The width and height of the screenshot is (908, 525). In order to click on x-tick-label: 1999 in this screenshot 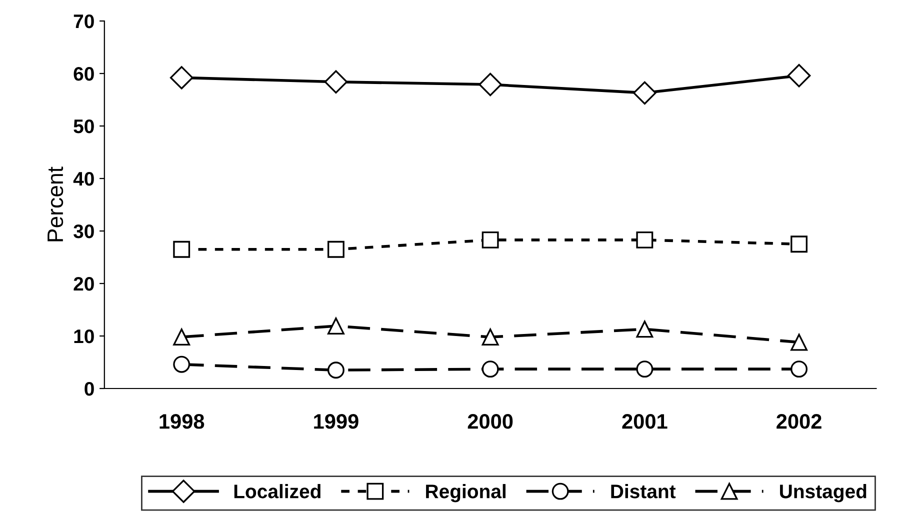, I will do `click(336, 421)`.